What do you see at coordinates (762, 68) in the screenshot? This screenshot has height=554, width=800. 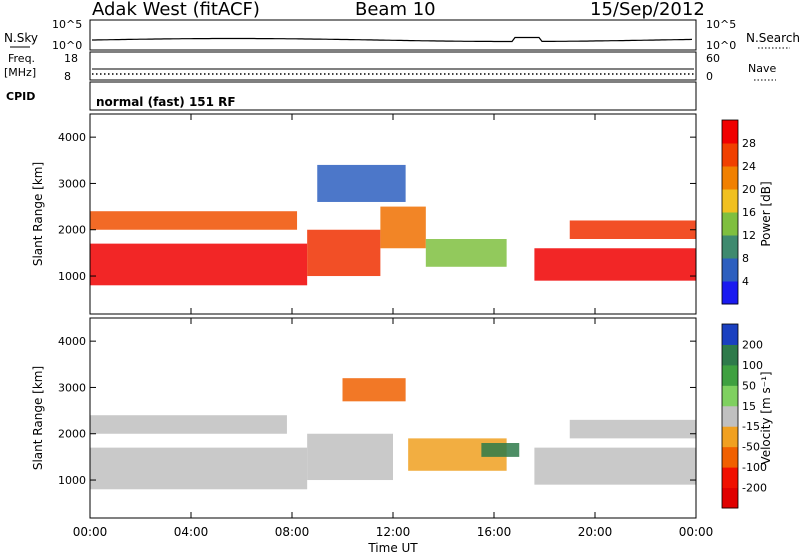 I see `nave-label: Nave` at bounding box center [762, 68].